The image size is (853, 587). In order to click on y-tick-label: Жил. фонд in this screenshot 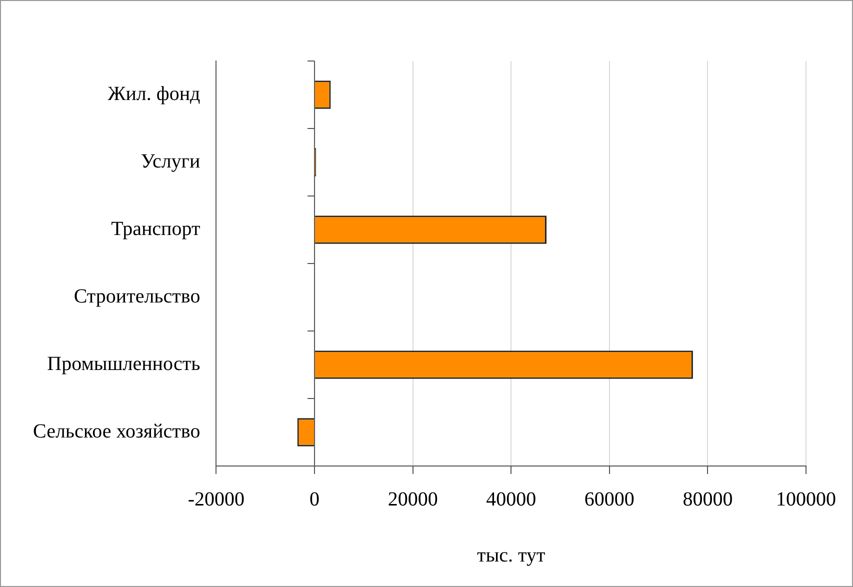, I will do `click(154, 94)`.